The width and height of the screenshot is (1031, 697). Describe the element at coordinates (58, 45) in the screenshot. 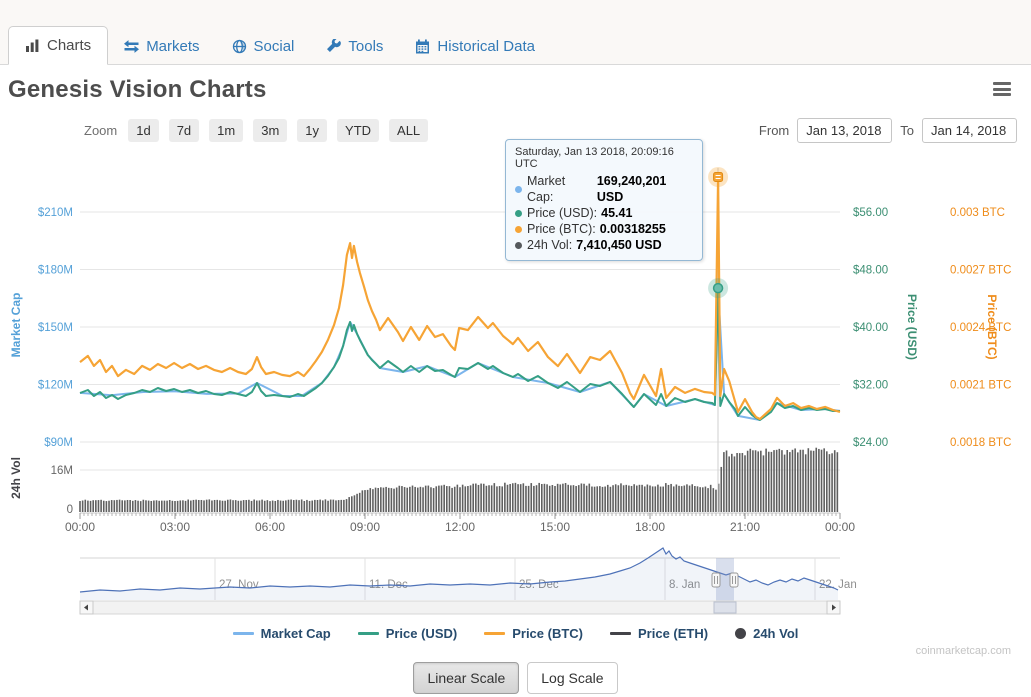

I see `tab-charts: Charts` at that location.